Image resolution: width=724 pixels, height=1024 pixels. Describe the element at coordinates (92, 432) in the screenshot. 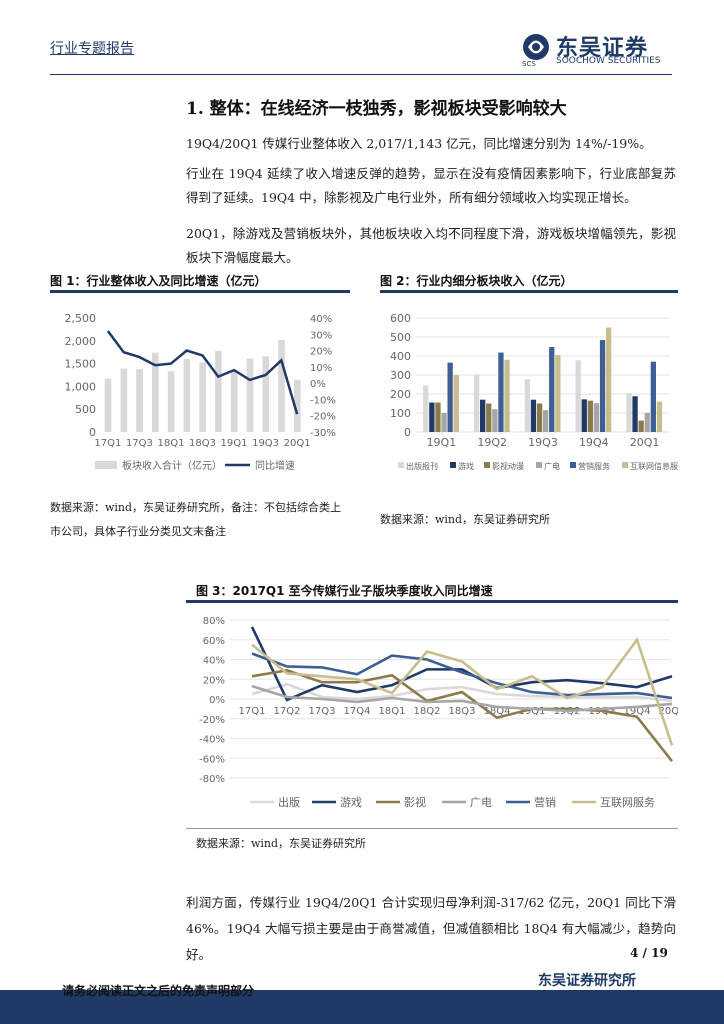

I see `fig1-ytick-left: 0` at that location.